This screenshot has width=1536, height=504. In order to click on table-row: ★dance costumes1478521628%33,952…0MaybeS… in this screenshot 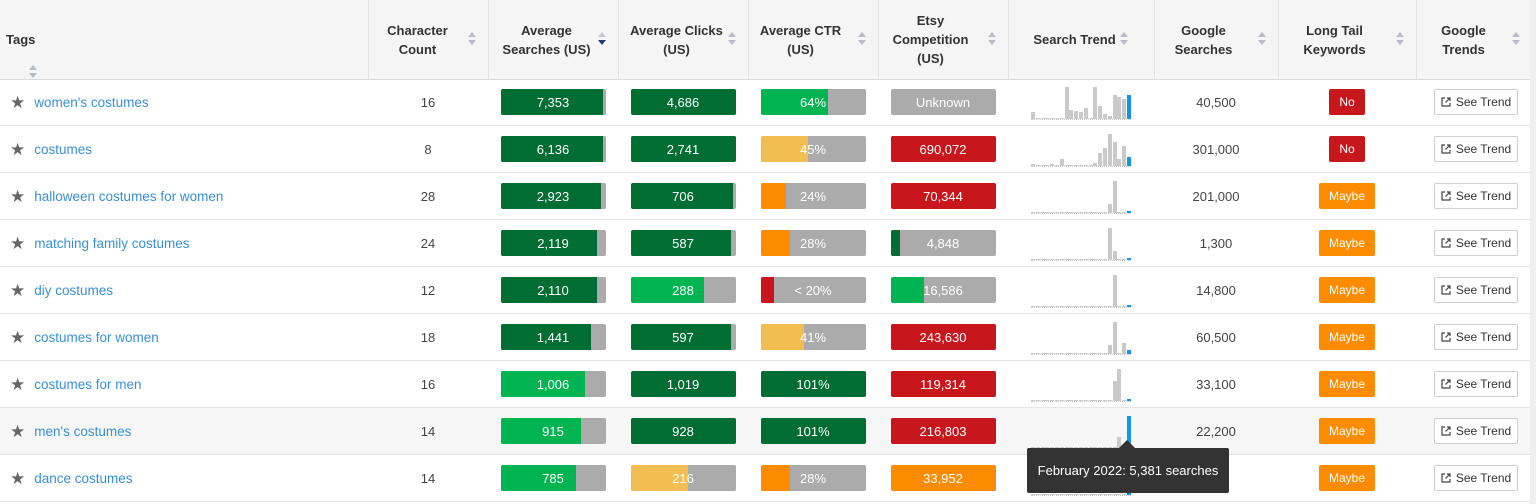, I will do `click(768, 478)`.